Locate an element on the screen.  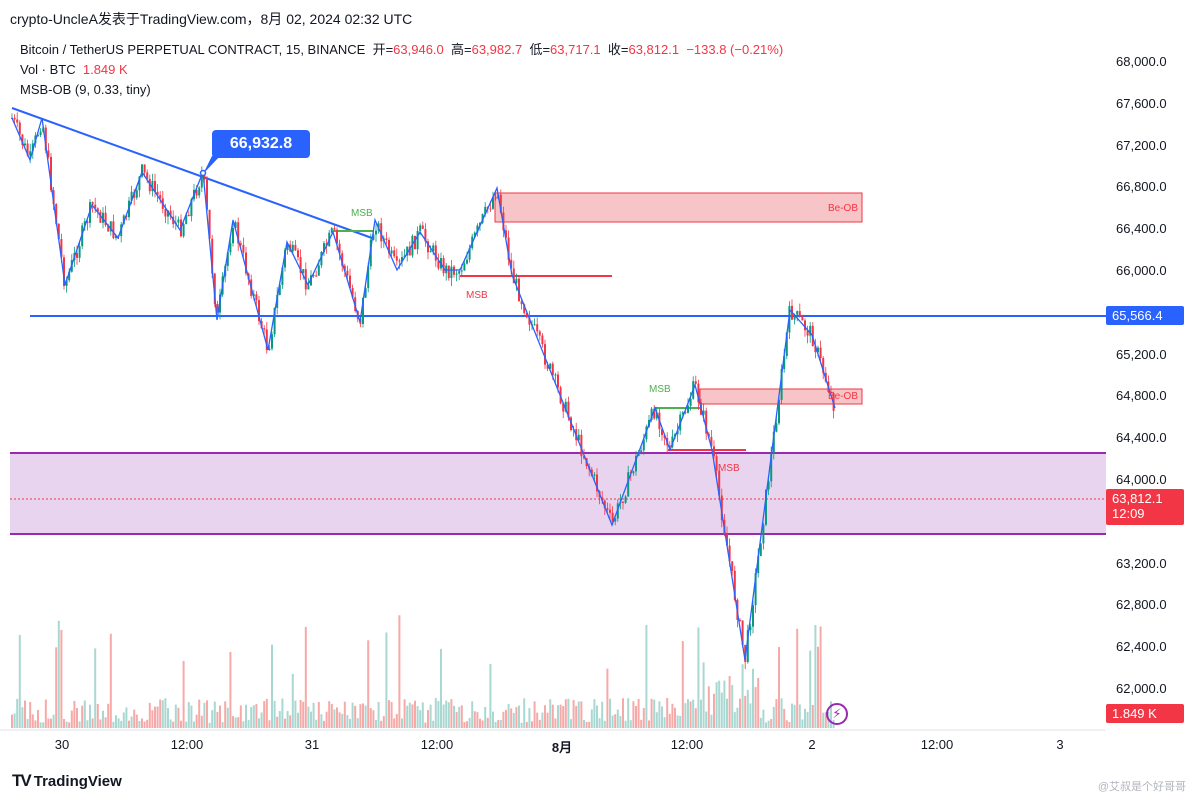
msb-bull-label-1: MSB is located at coordinates (362, 213).